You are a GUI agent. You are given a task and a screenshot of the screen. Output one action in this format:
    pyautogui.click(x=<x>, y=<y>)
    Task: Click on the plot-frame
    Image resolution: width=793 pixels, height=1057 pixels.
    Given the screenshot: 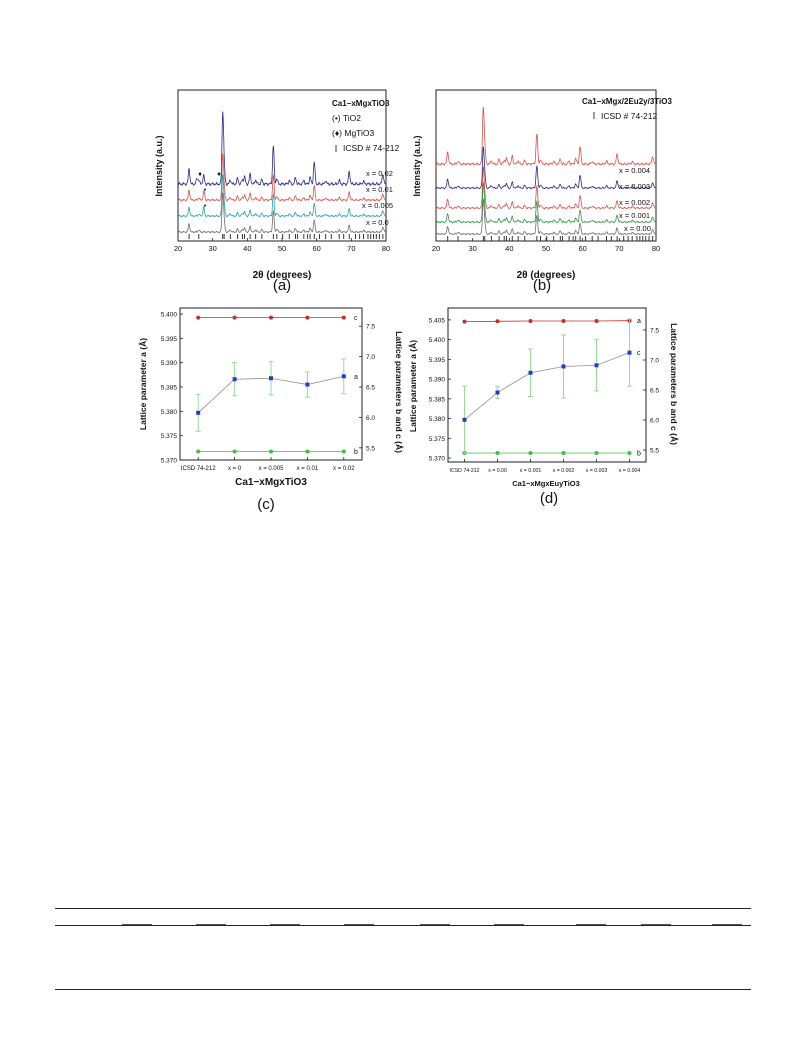 What is the action you would take?
    pyautogui.click(x=547, y=385)
    